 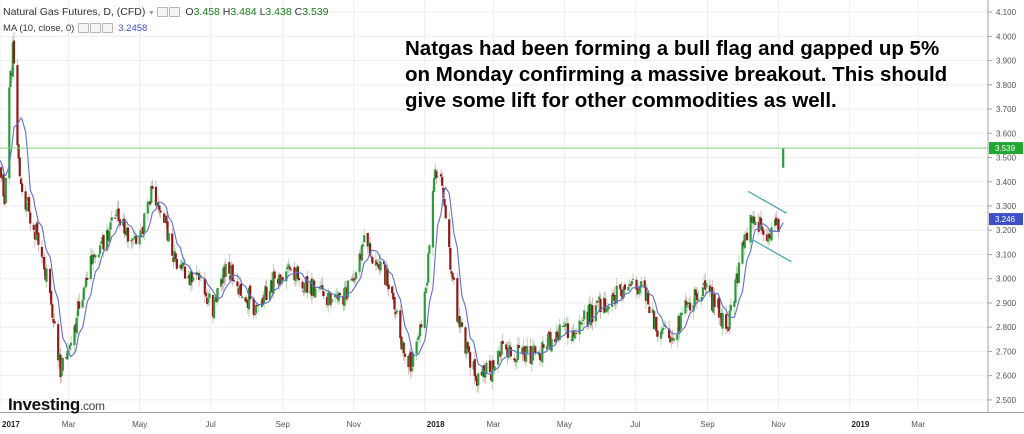 I want to click on x-tick-label: Mar, so click(x=918, y=424).